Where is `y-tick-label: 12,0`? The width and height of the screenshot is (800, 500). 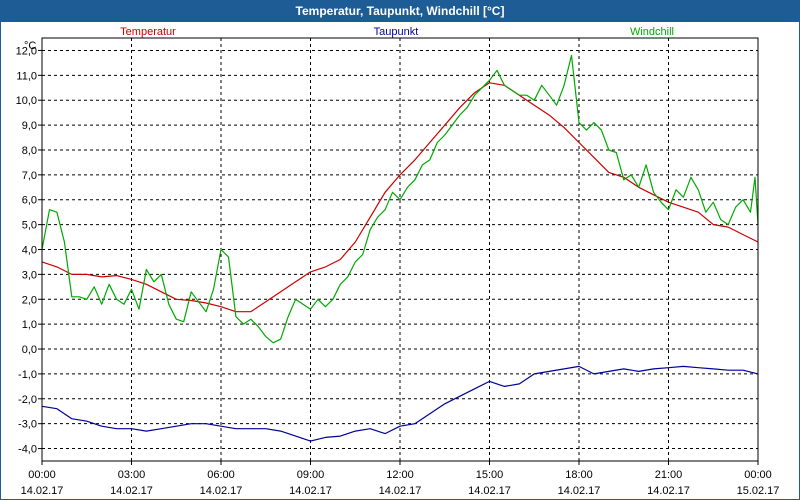
y-tick-label: 12,0 is located at coordinates (26, 51).